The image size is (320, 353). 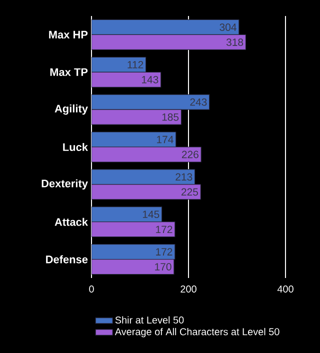 What do you see at coordinates (228, 27) in the screenshot?
I see `data-label: 304` at bounding box center [228, 27].